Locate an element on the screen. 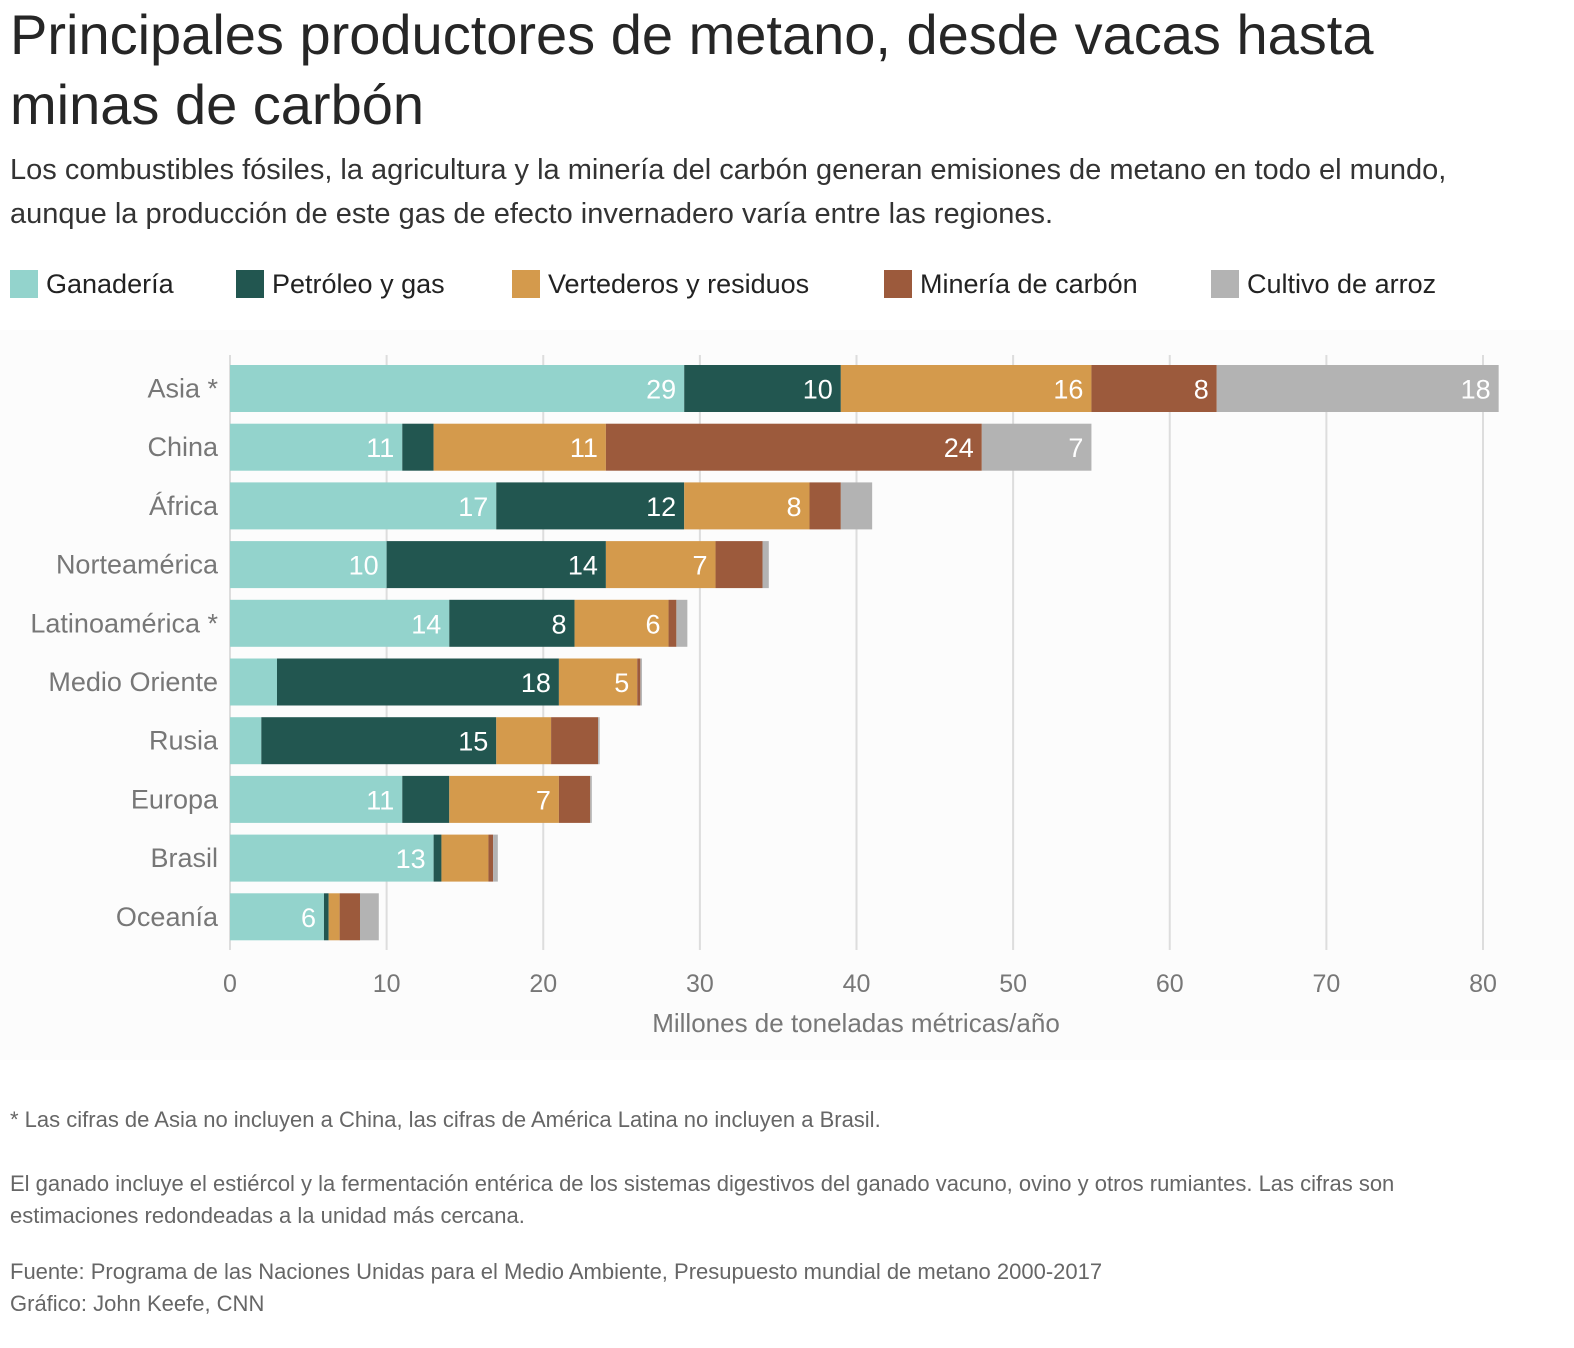 The image size is (1574, 1348). x-tick-label: 0 is located at coordinates (230, 984).